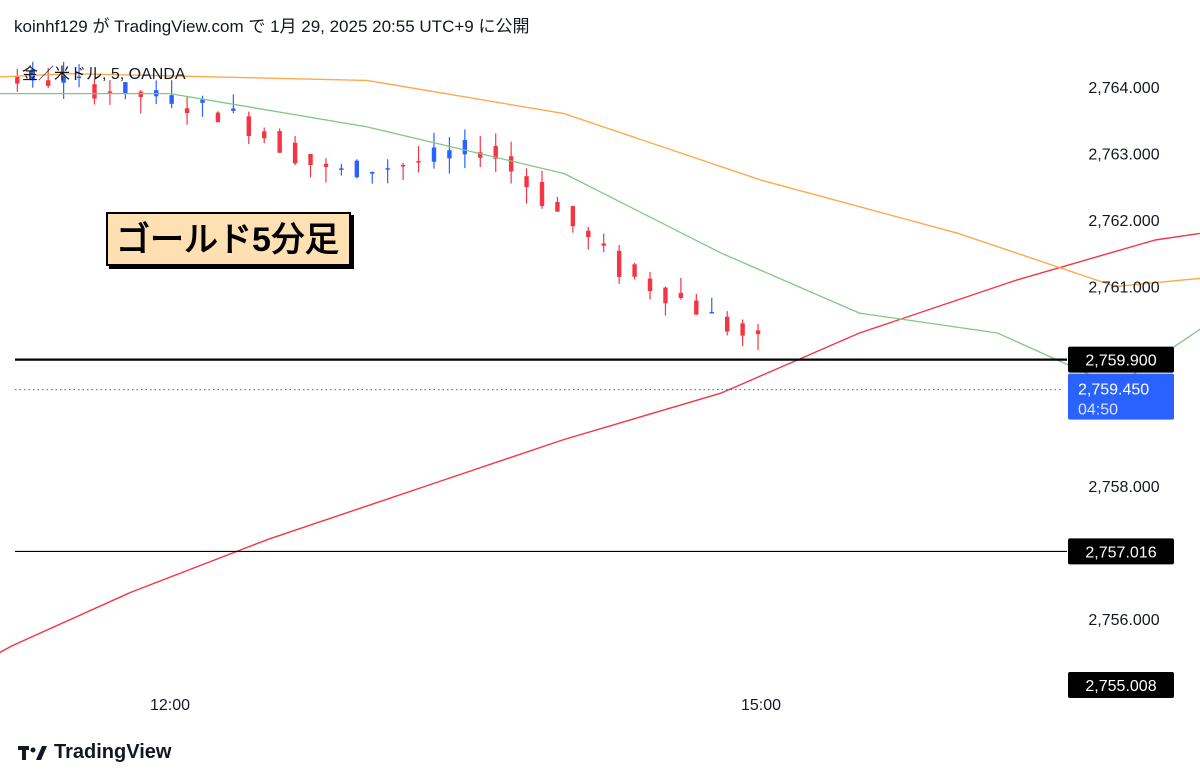  I want to click on tradingview-logo-icon, so click(32, 752).